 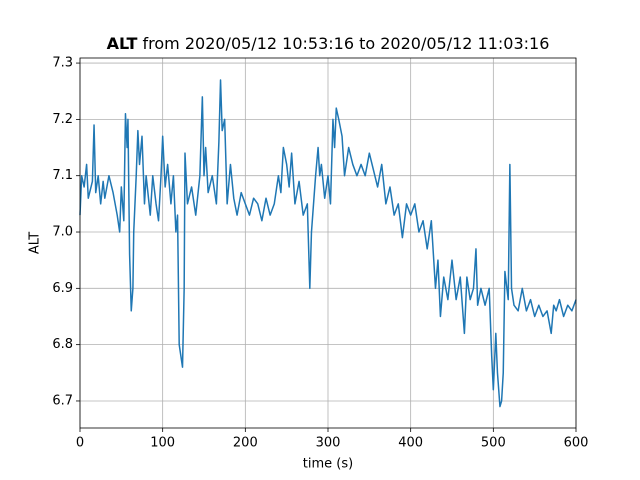 I want to click on y-tick-label: 7.2, so click(x=62, y=119).